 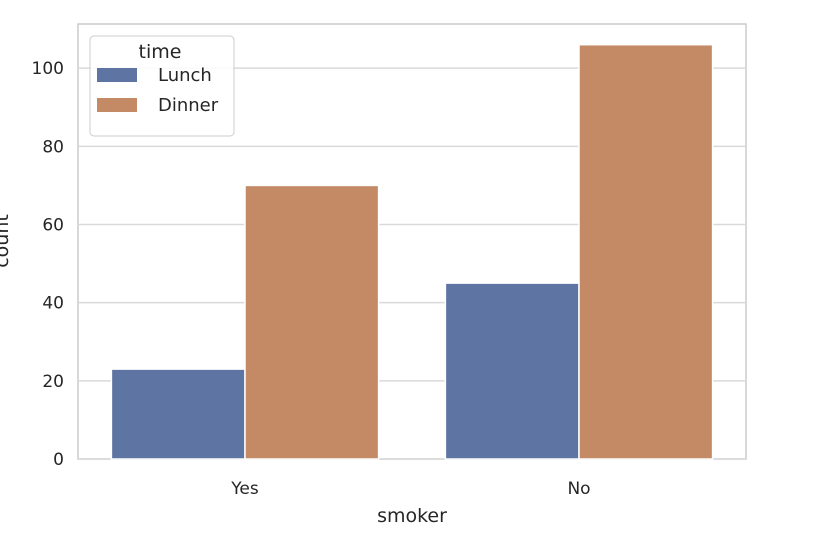 What do you see at coordinates (410, 489) in the screenshot?
I see `x-axis-ticks: Yes No` at bounding box center [410, 489].